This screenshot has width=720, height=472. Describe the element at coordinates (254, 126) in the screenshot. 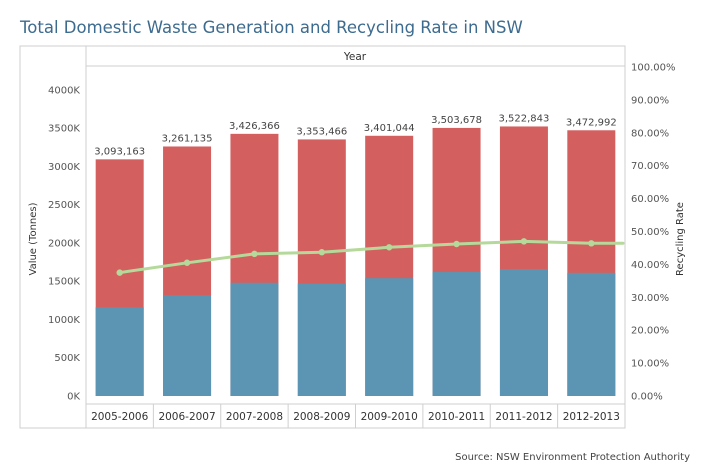

I see `bar-value-label: 3,426,366` at that location.